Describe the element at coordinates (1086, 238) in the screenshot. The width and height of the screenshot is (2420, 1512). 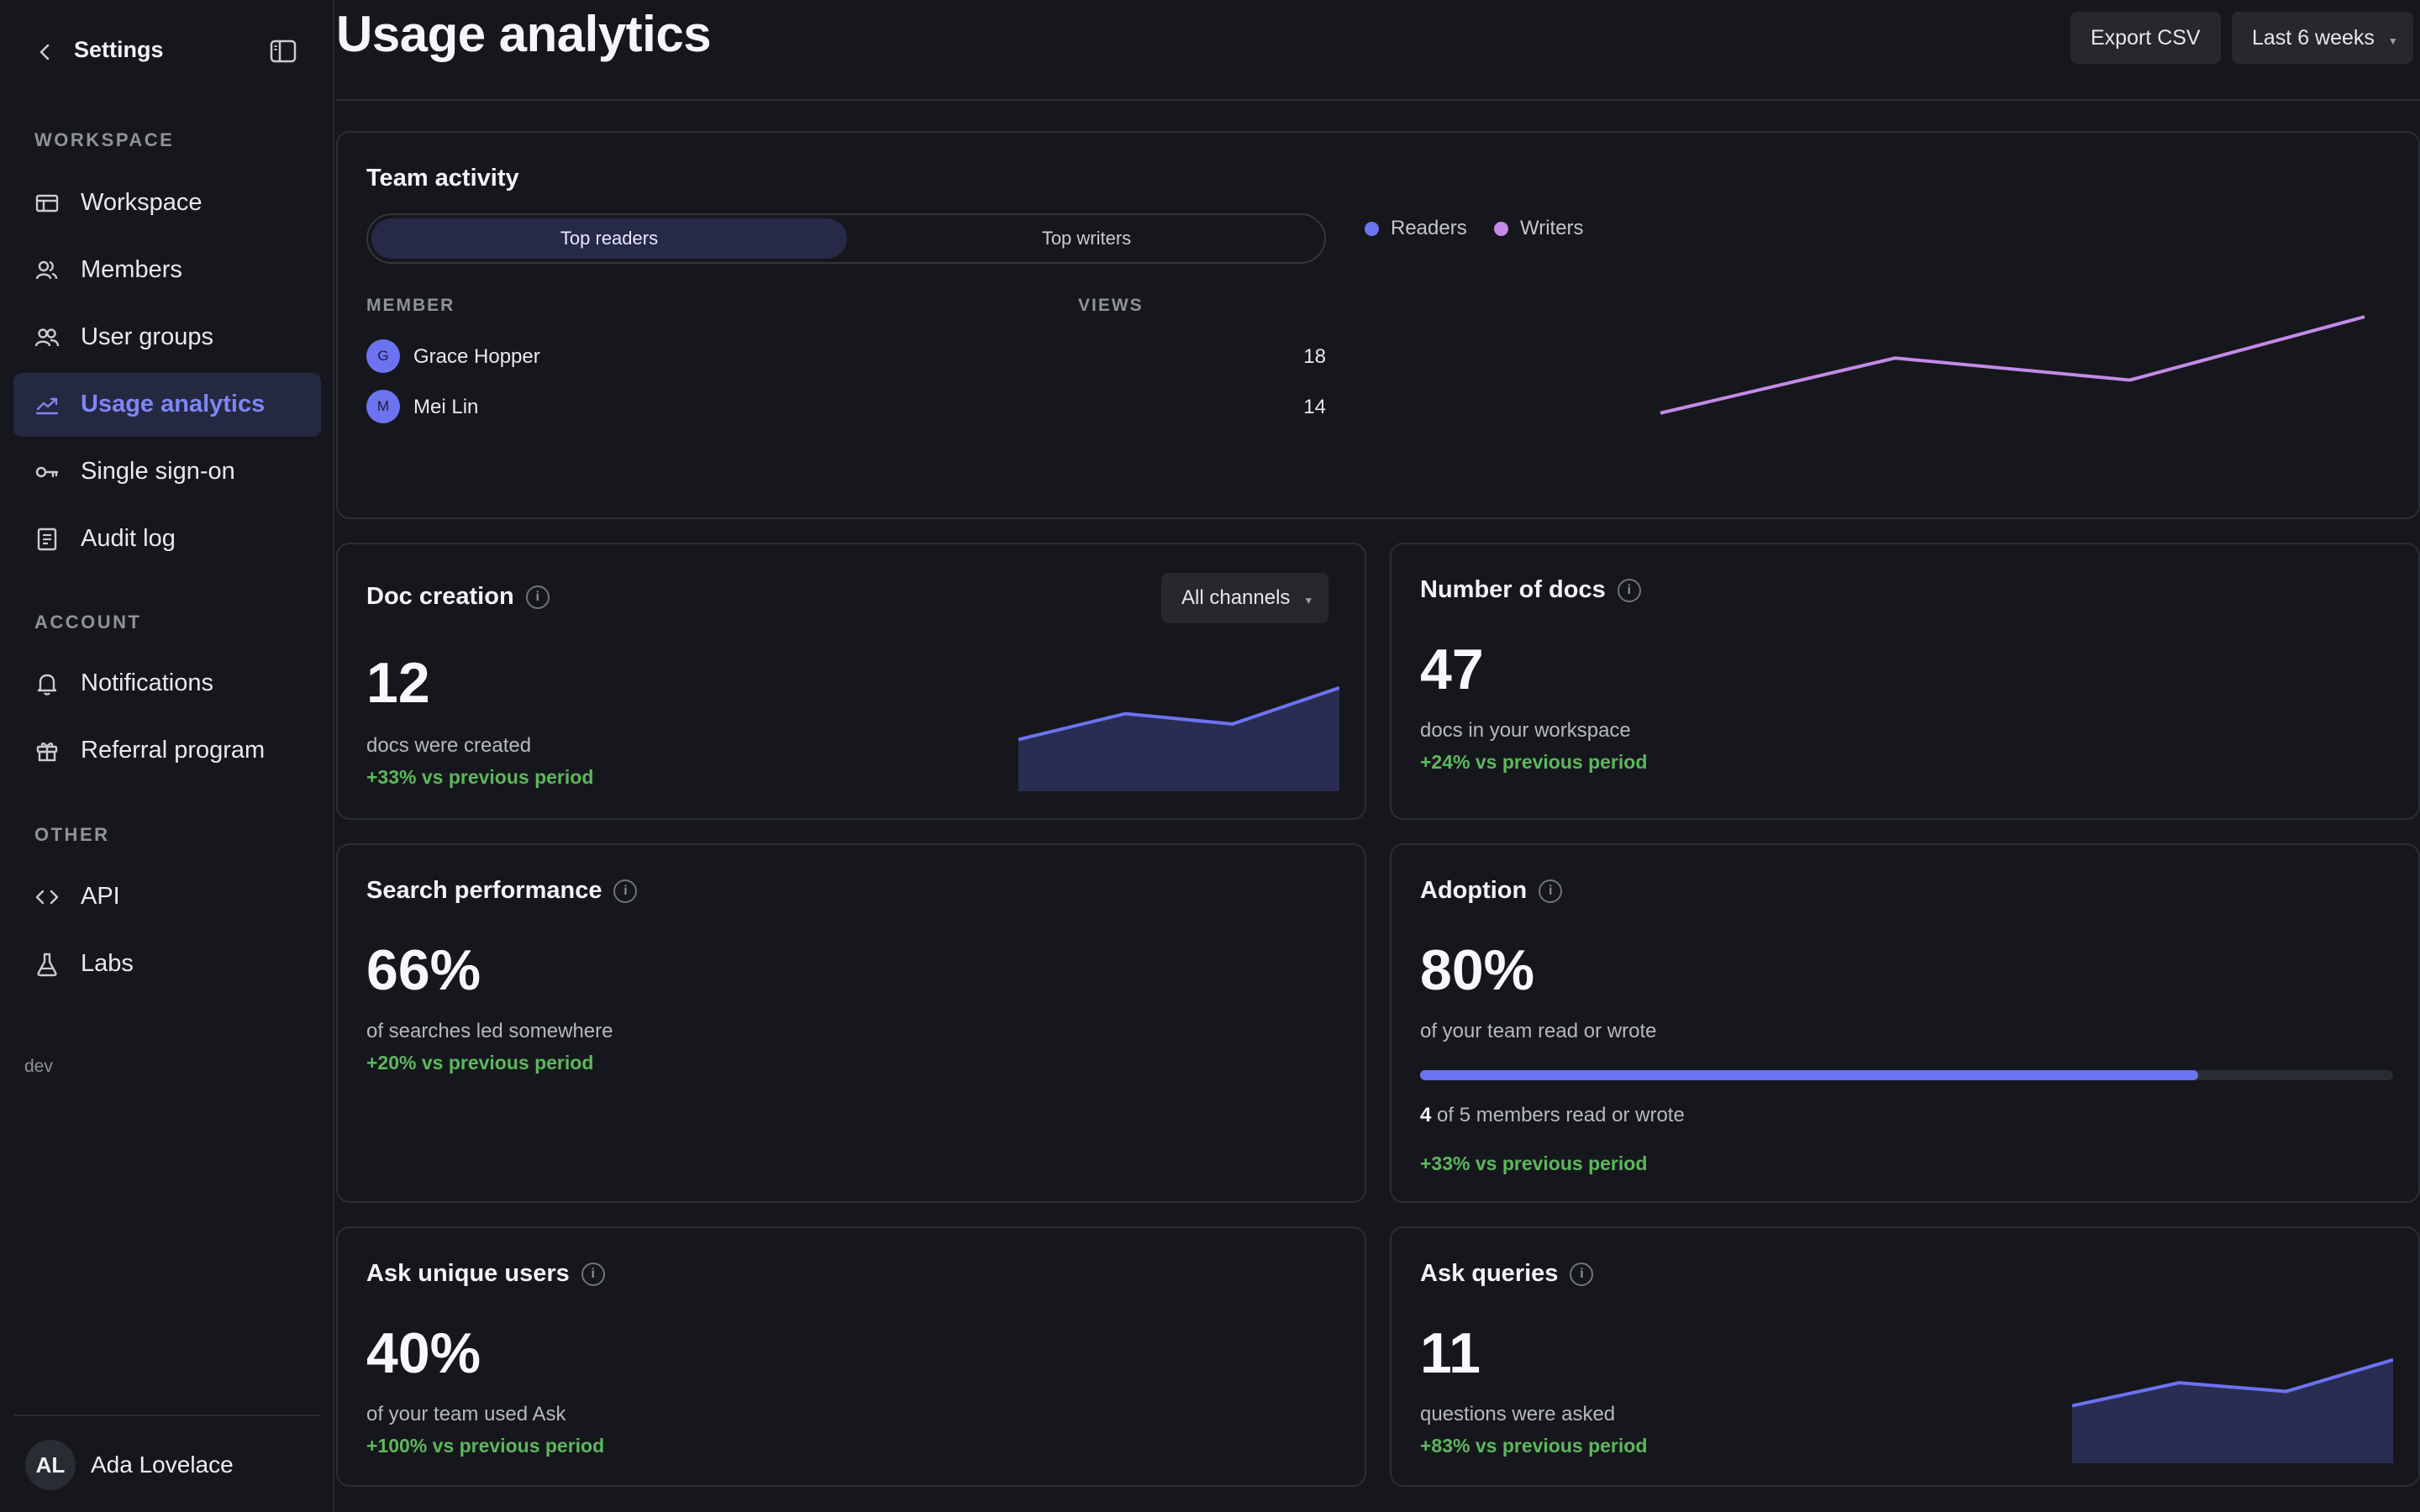
I see `tab-top-writers: Top writers` at that location.